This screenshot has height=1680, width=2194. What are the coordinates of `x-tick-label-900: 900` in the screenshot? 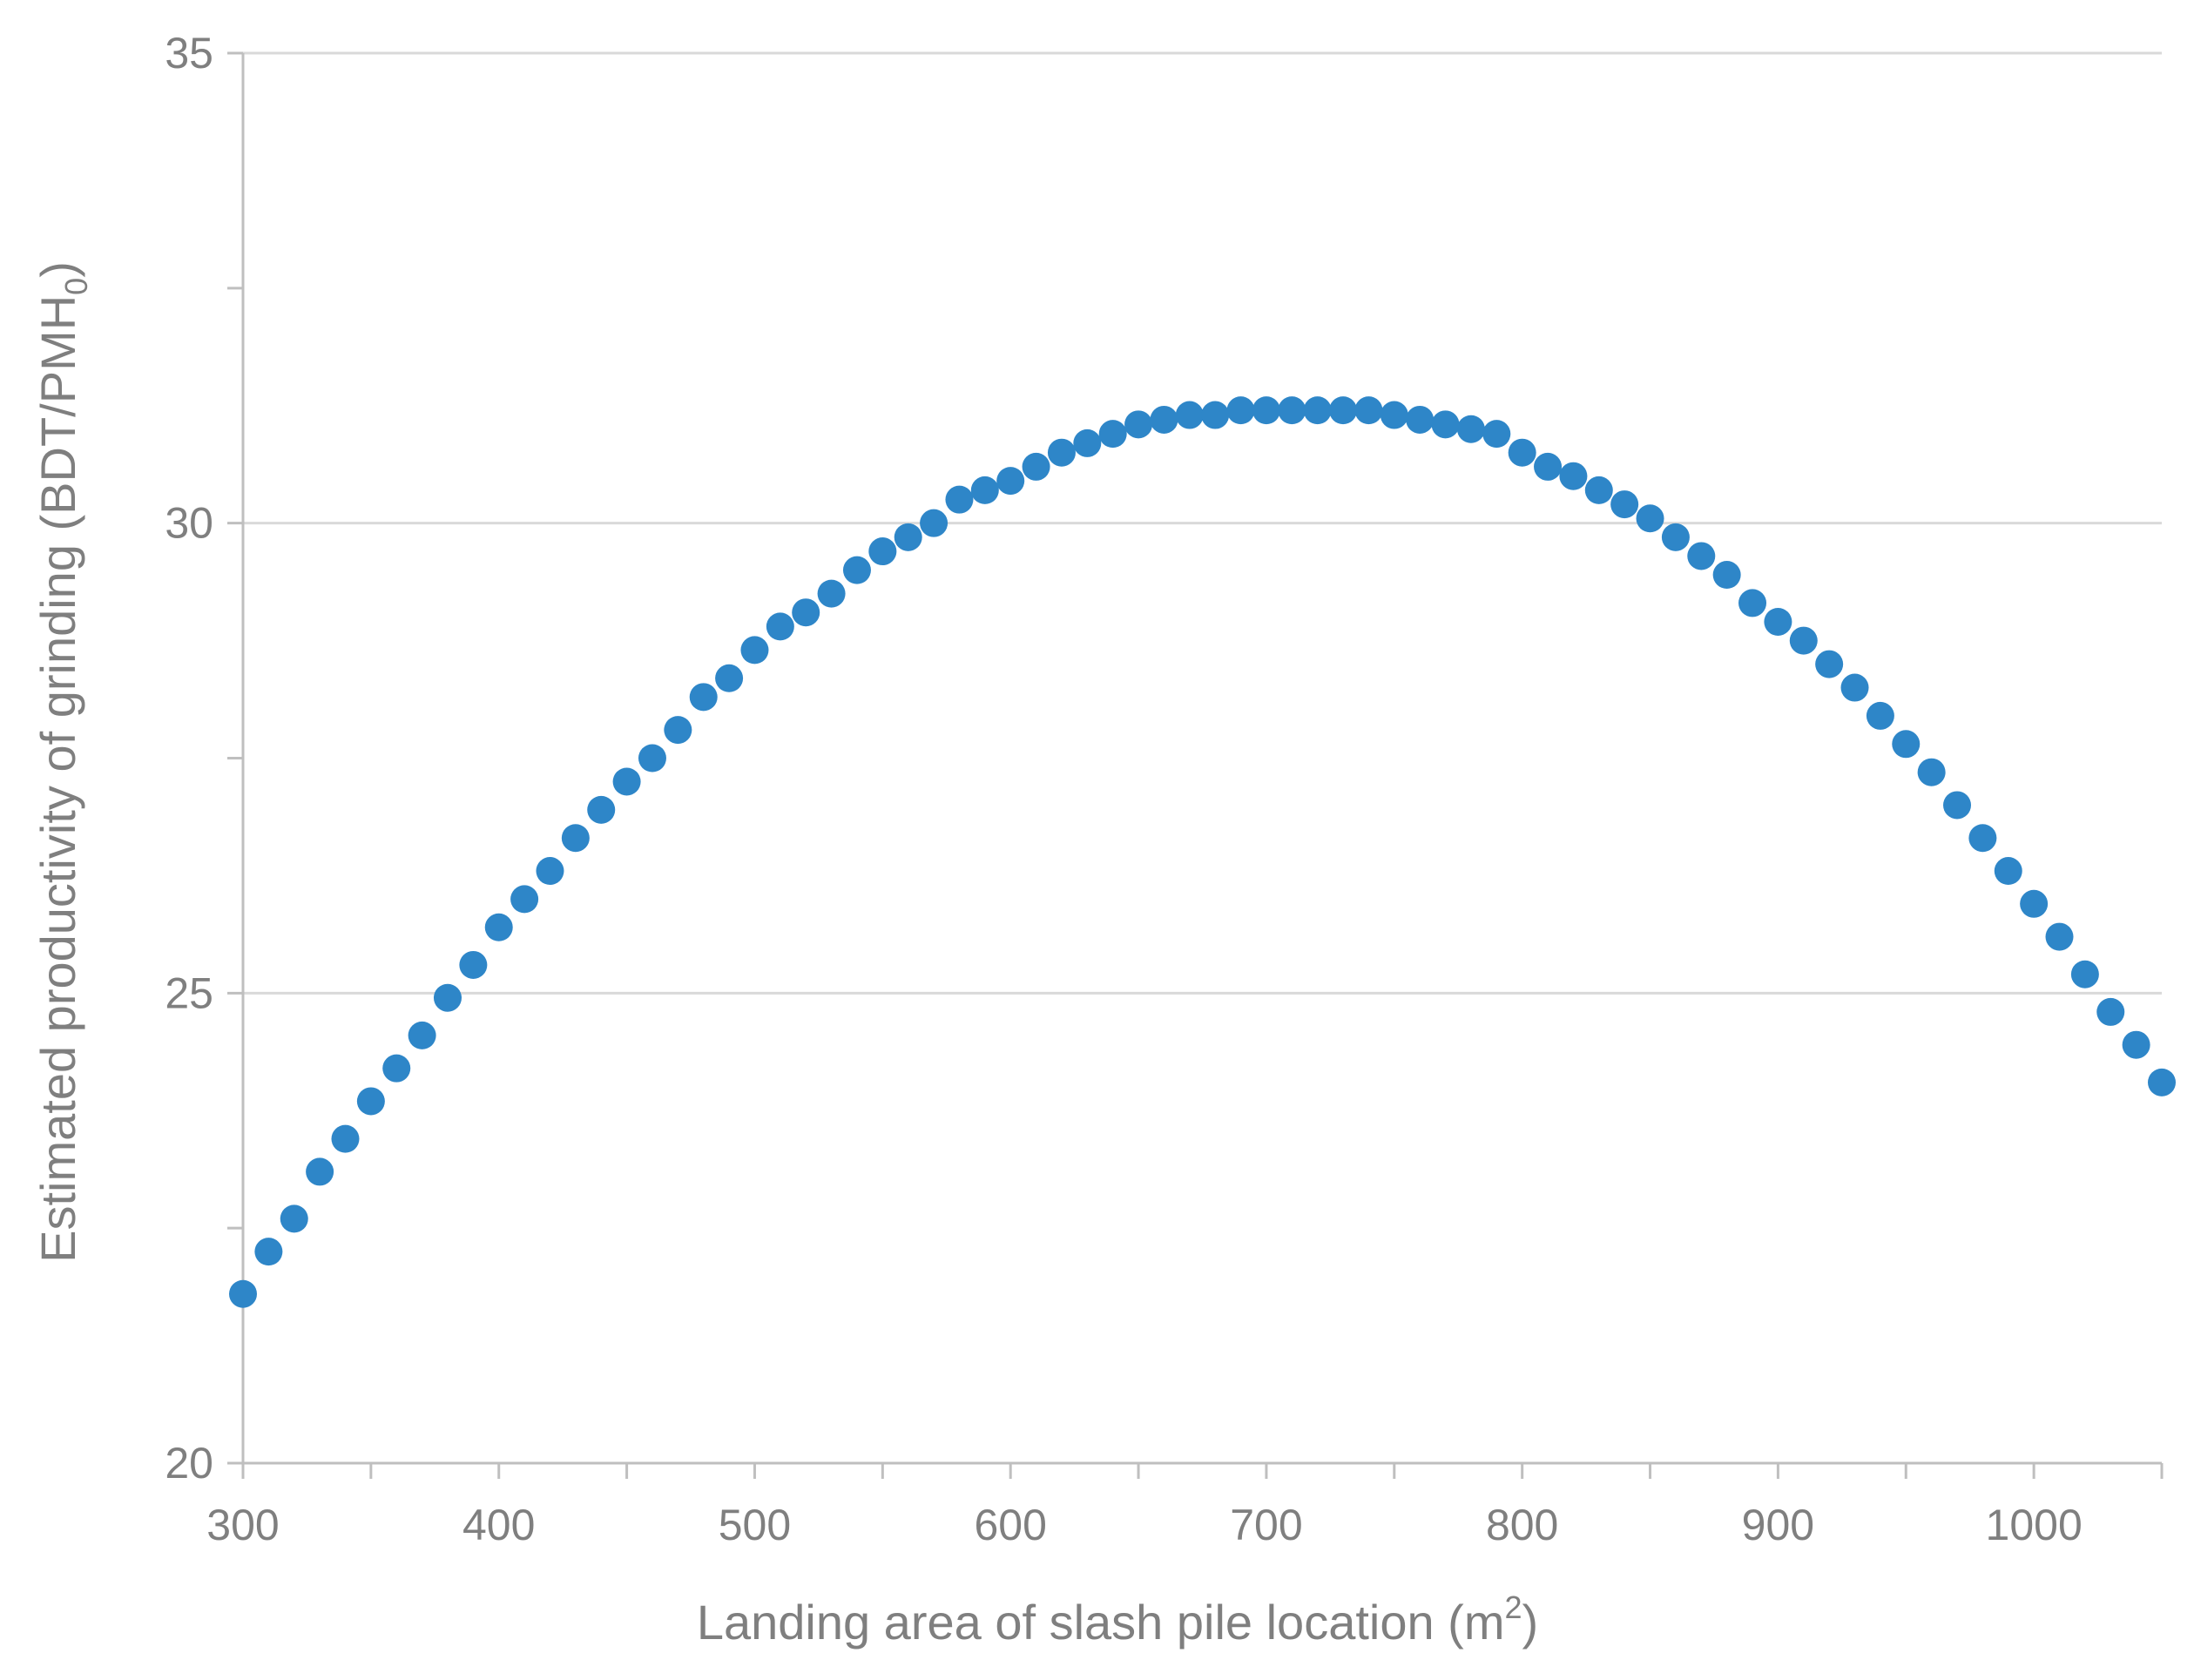 It's located at (1778, 1525).